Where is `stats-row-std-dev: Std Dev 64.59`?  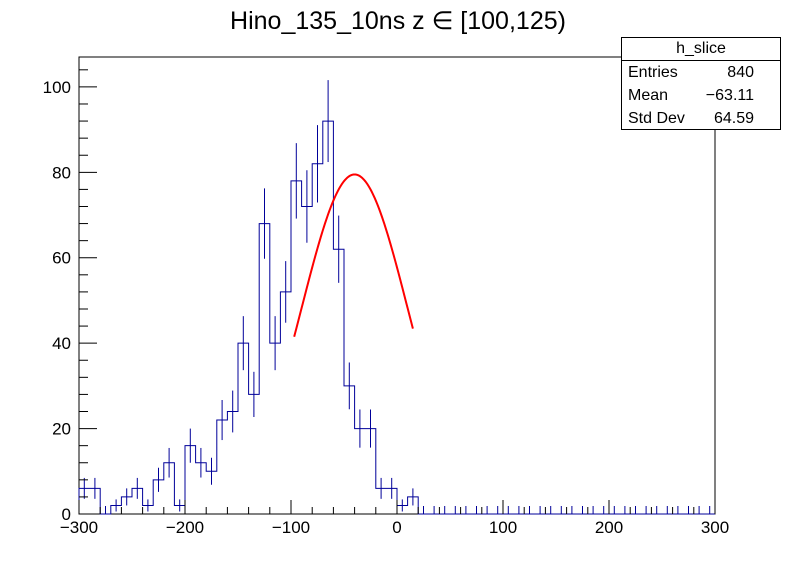
stats-row-std-dev: Std Dev 64.59 is located at coordinates (701, 118).